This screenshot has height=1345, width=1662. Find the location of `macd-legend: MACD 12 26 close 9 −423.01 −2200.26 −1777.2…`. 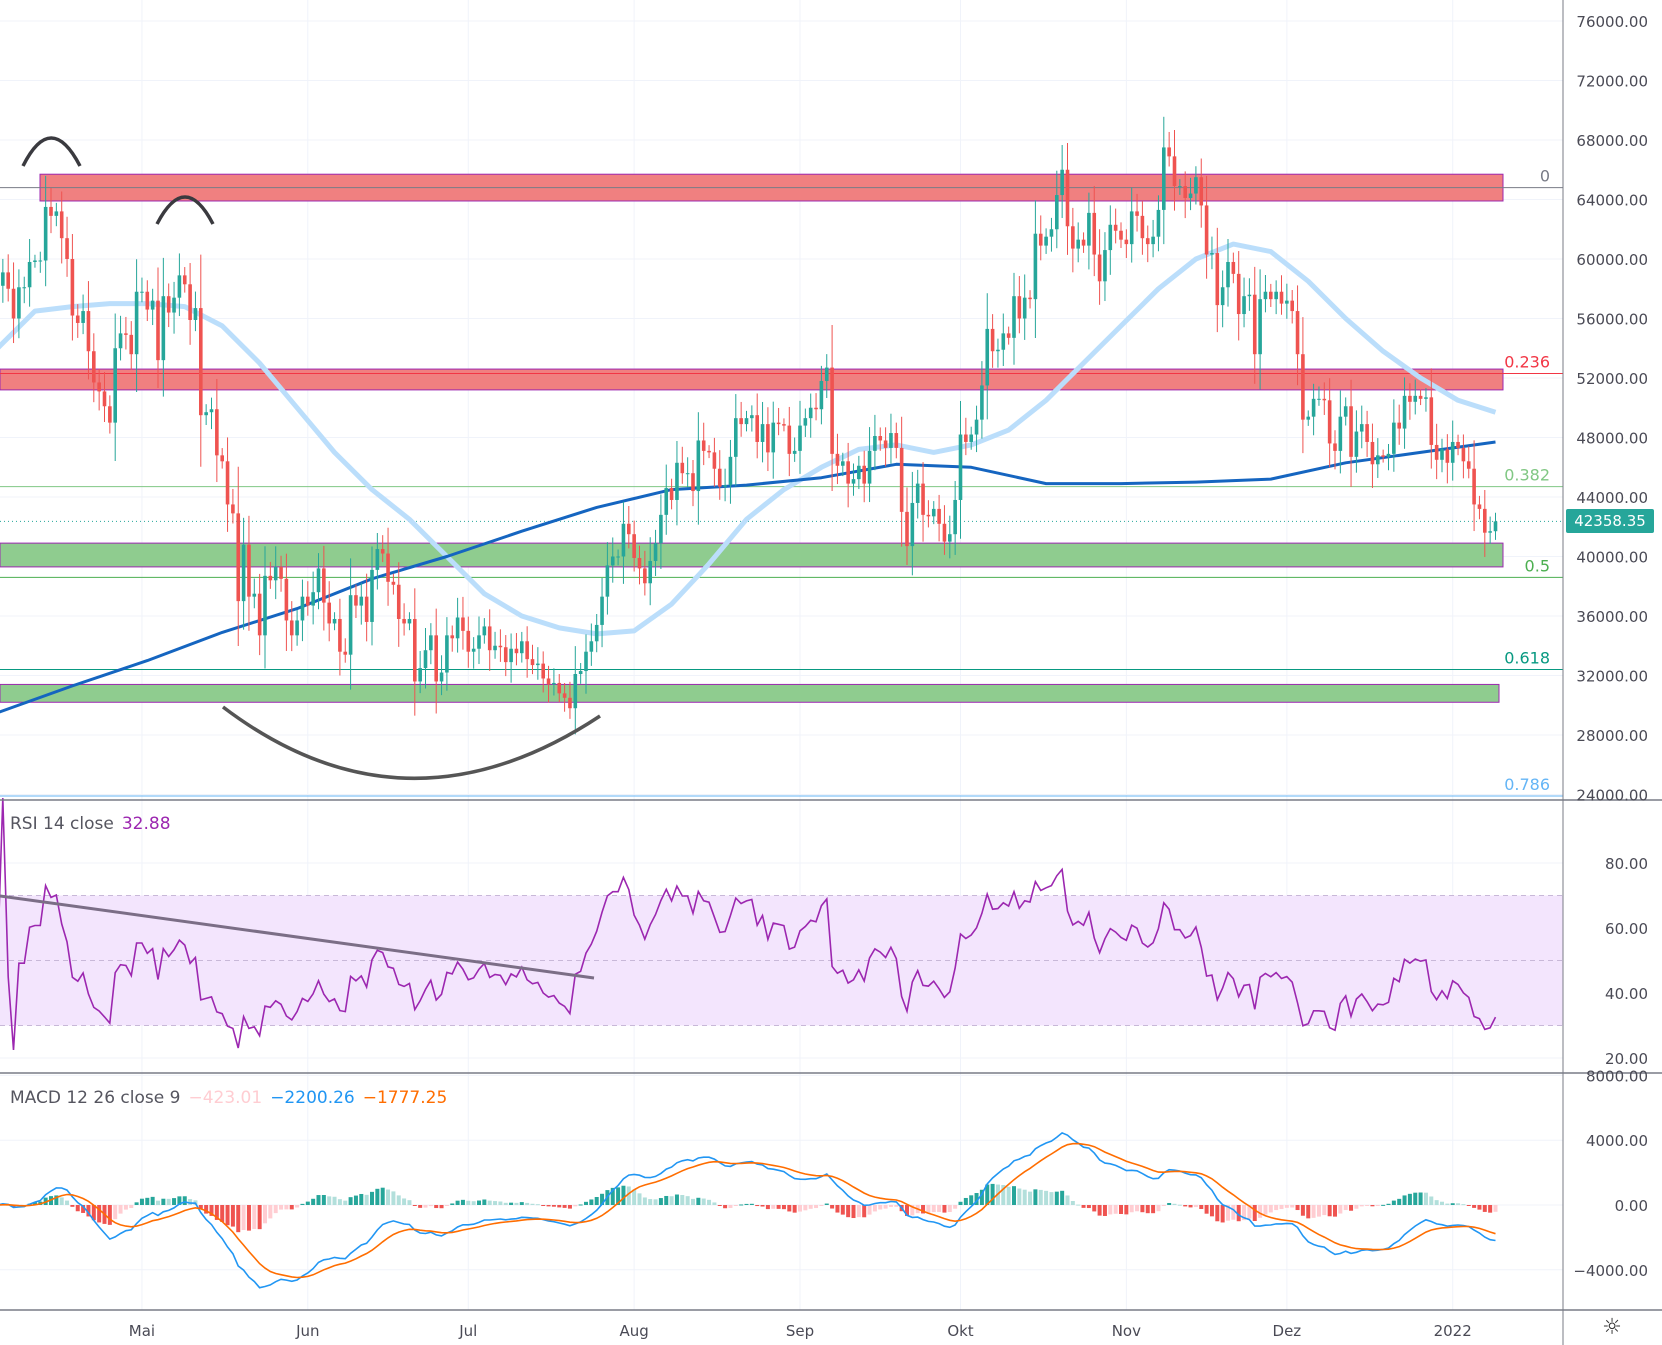

macd-legend: MACD 12 26 close 9 −423.01 −2200.26 −1777.2… is located at coordinates (232, 1098).